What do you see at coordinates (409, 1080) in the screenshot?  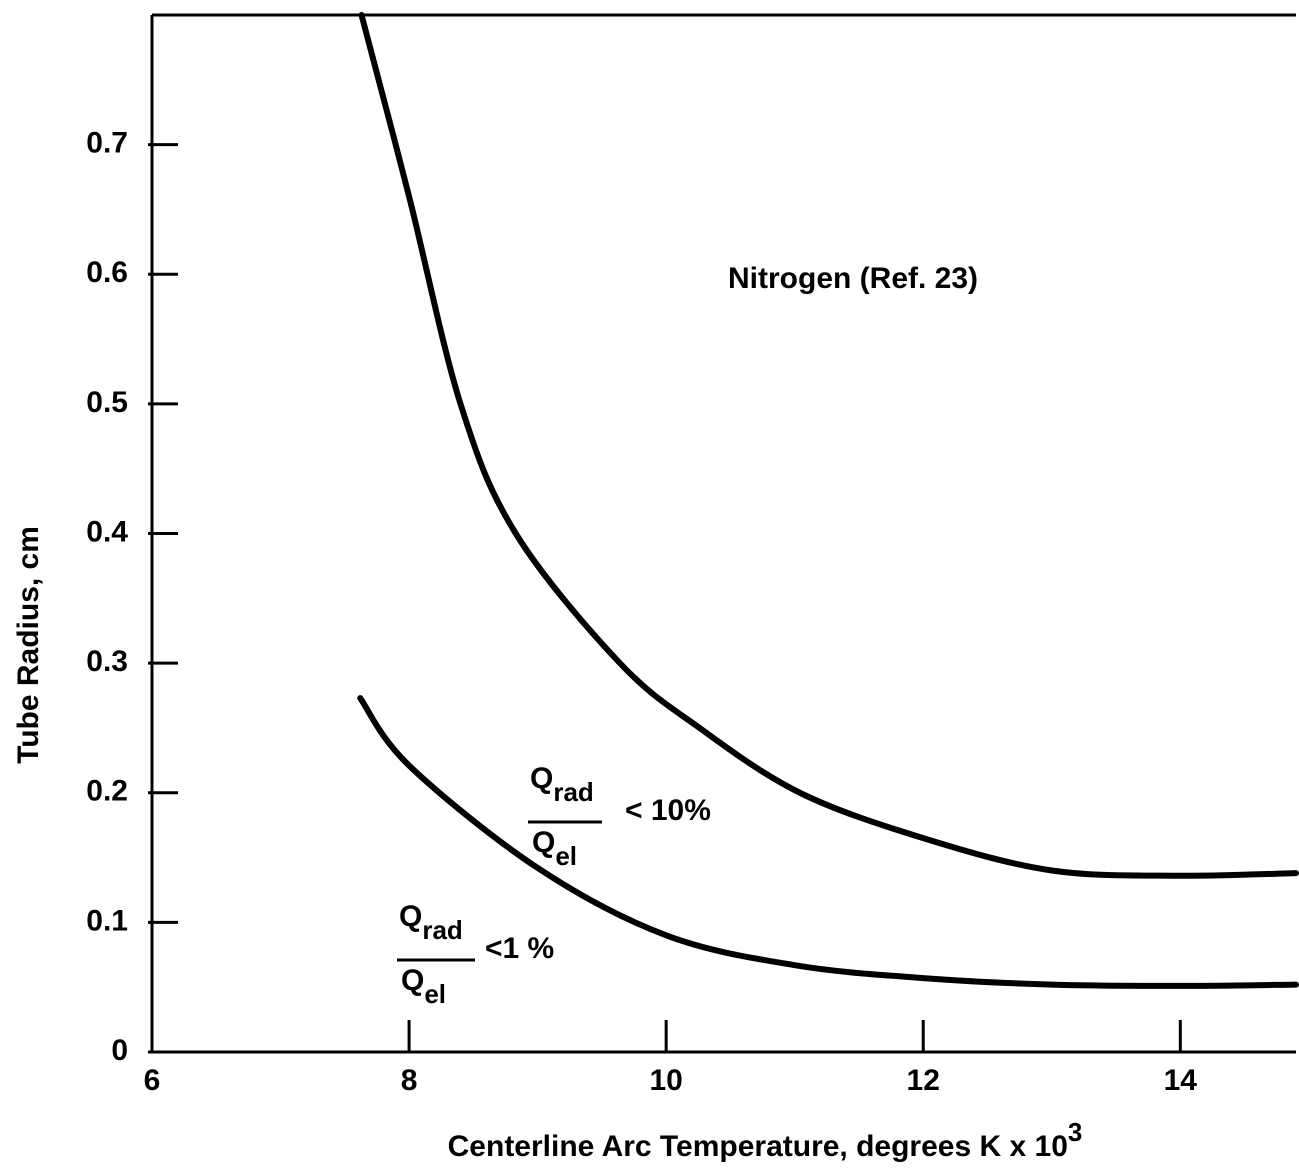 I see `x-tick-label: 8` at bounding box center [409, 1080].